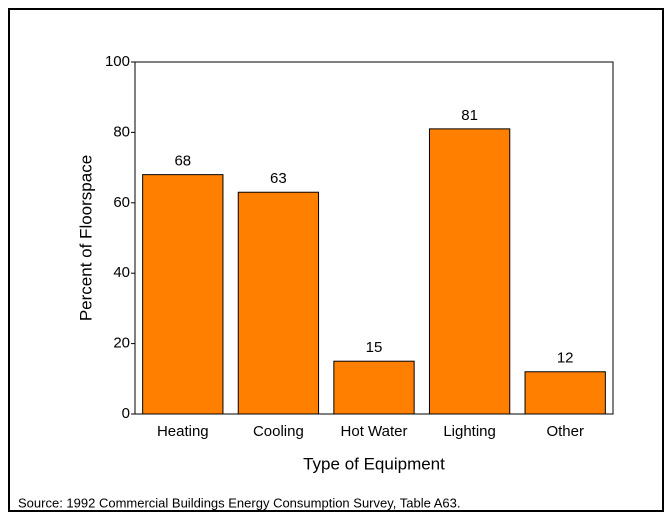  I want to click on data-label: 12, so click(565, 358).